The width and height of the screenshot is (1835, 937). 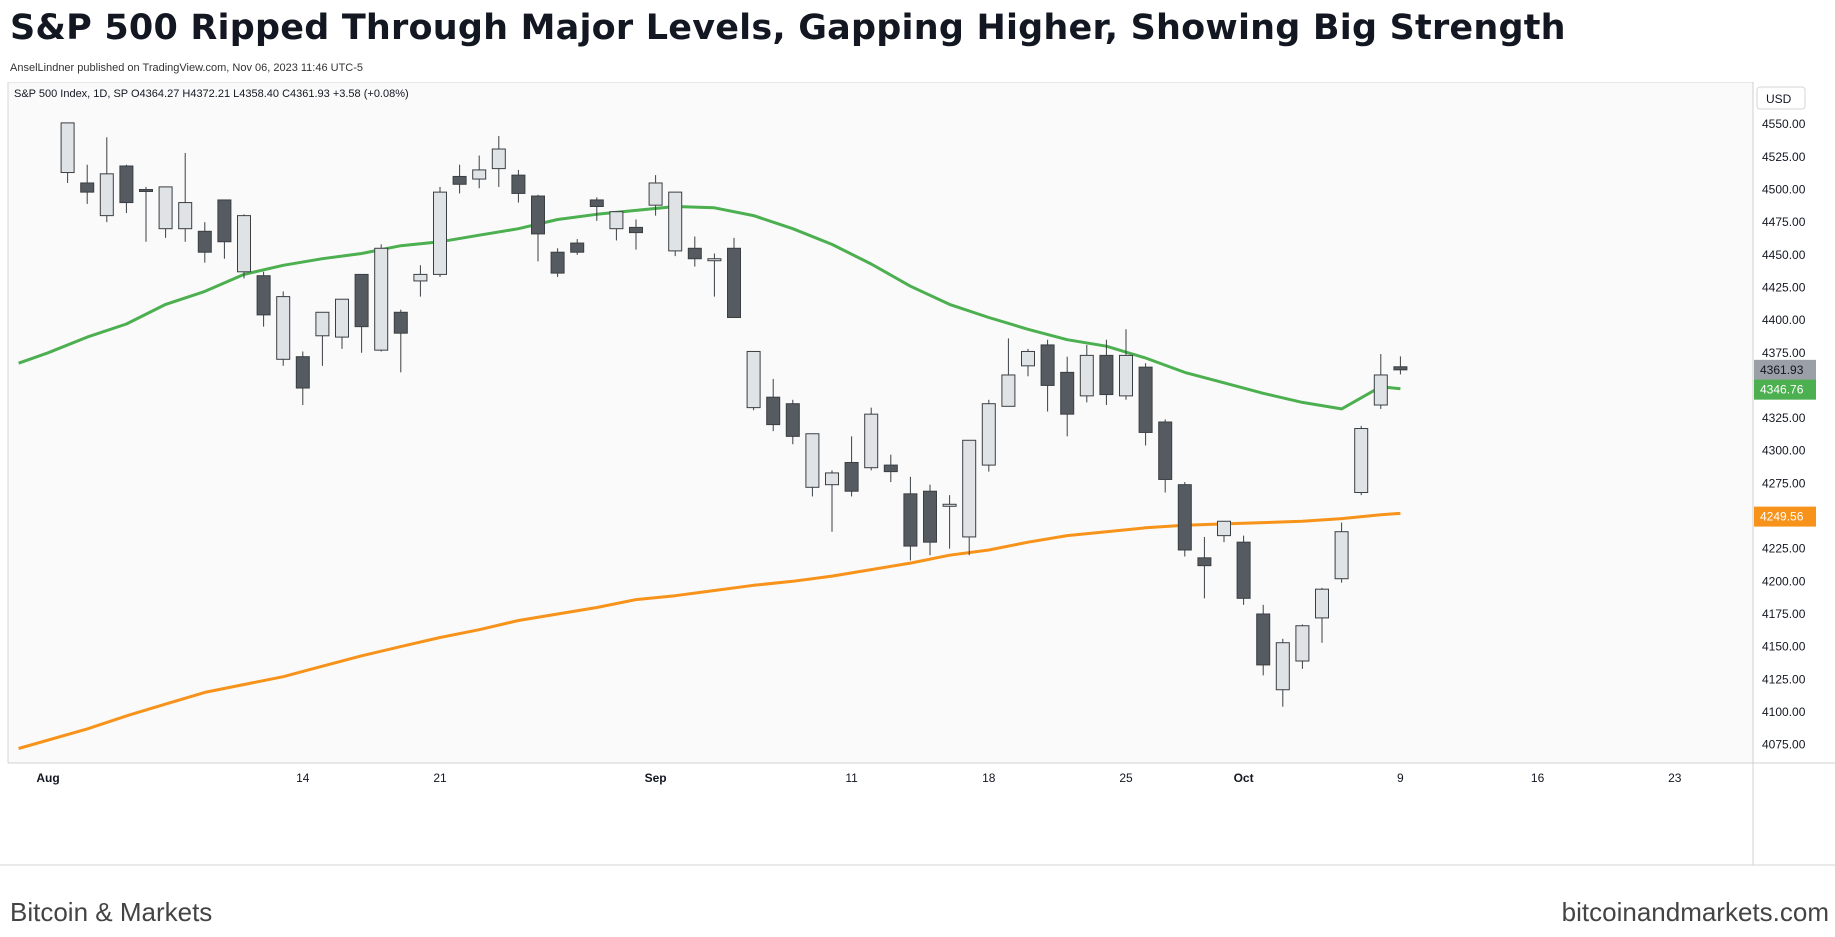 What do you see at coordinates (1784, 222) in the screenshot?
I see `y-tick-label: 4475.00` at bounding box center [1784, 222].